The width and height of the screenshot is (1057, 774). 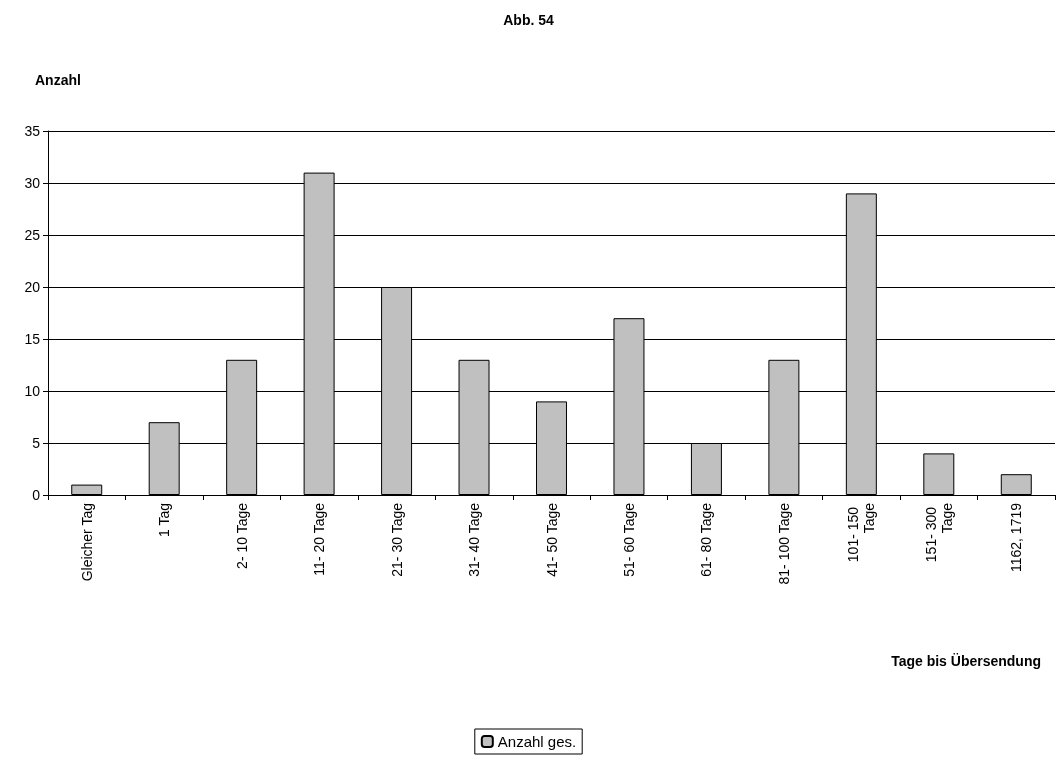 What do you see at coordinates (396, 539) in the screenshot?
I see `x-tick-label: 21- 30 Tage` at bounding box center [396, 539].